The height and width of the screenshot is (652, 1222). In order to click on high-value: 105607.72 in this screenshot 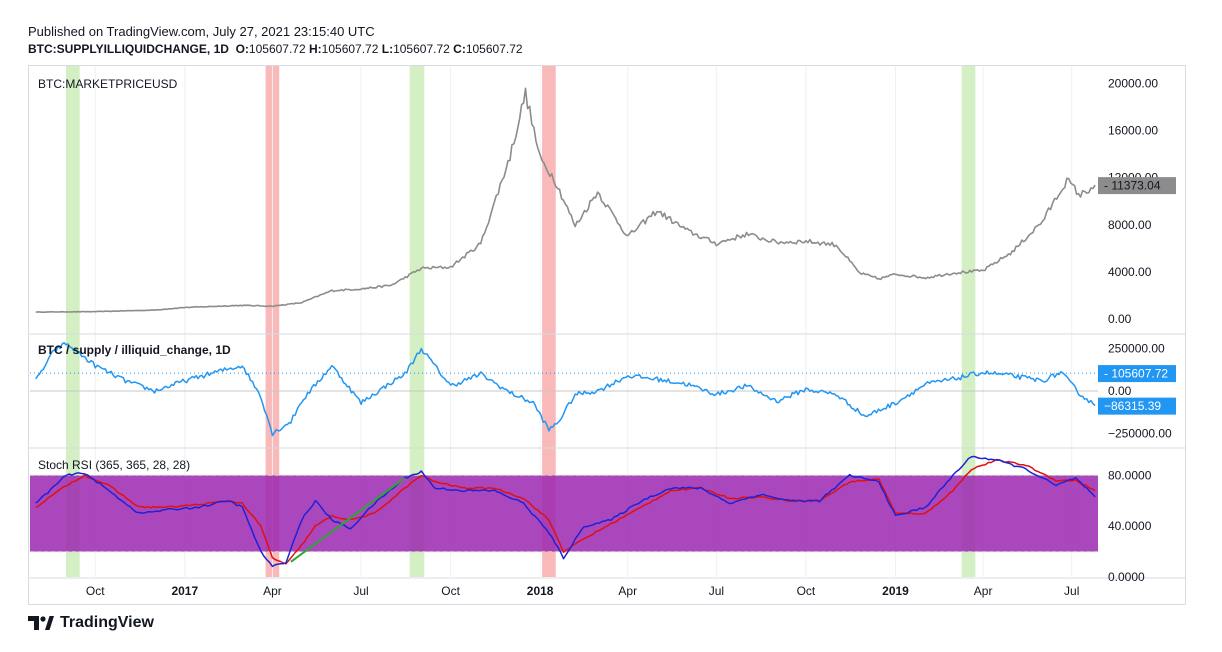, I will do `click(350, 49)`.